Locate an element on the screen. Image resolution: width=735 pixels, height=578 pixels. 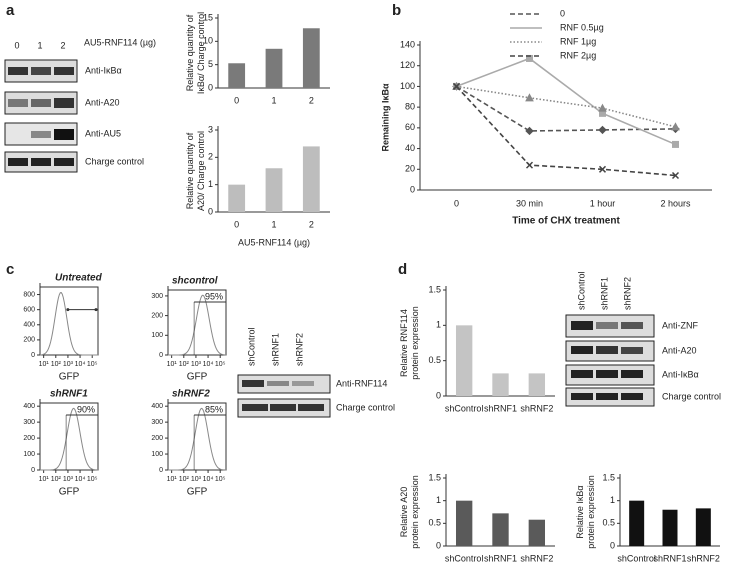
gate is located at coordinates (68, 310).